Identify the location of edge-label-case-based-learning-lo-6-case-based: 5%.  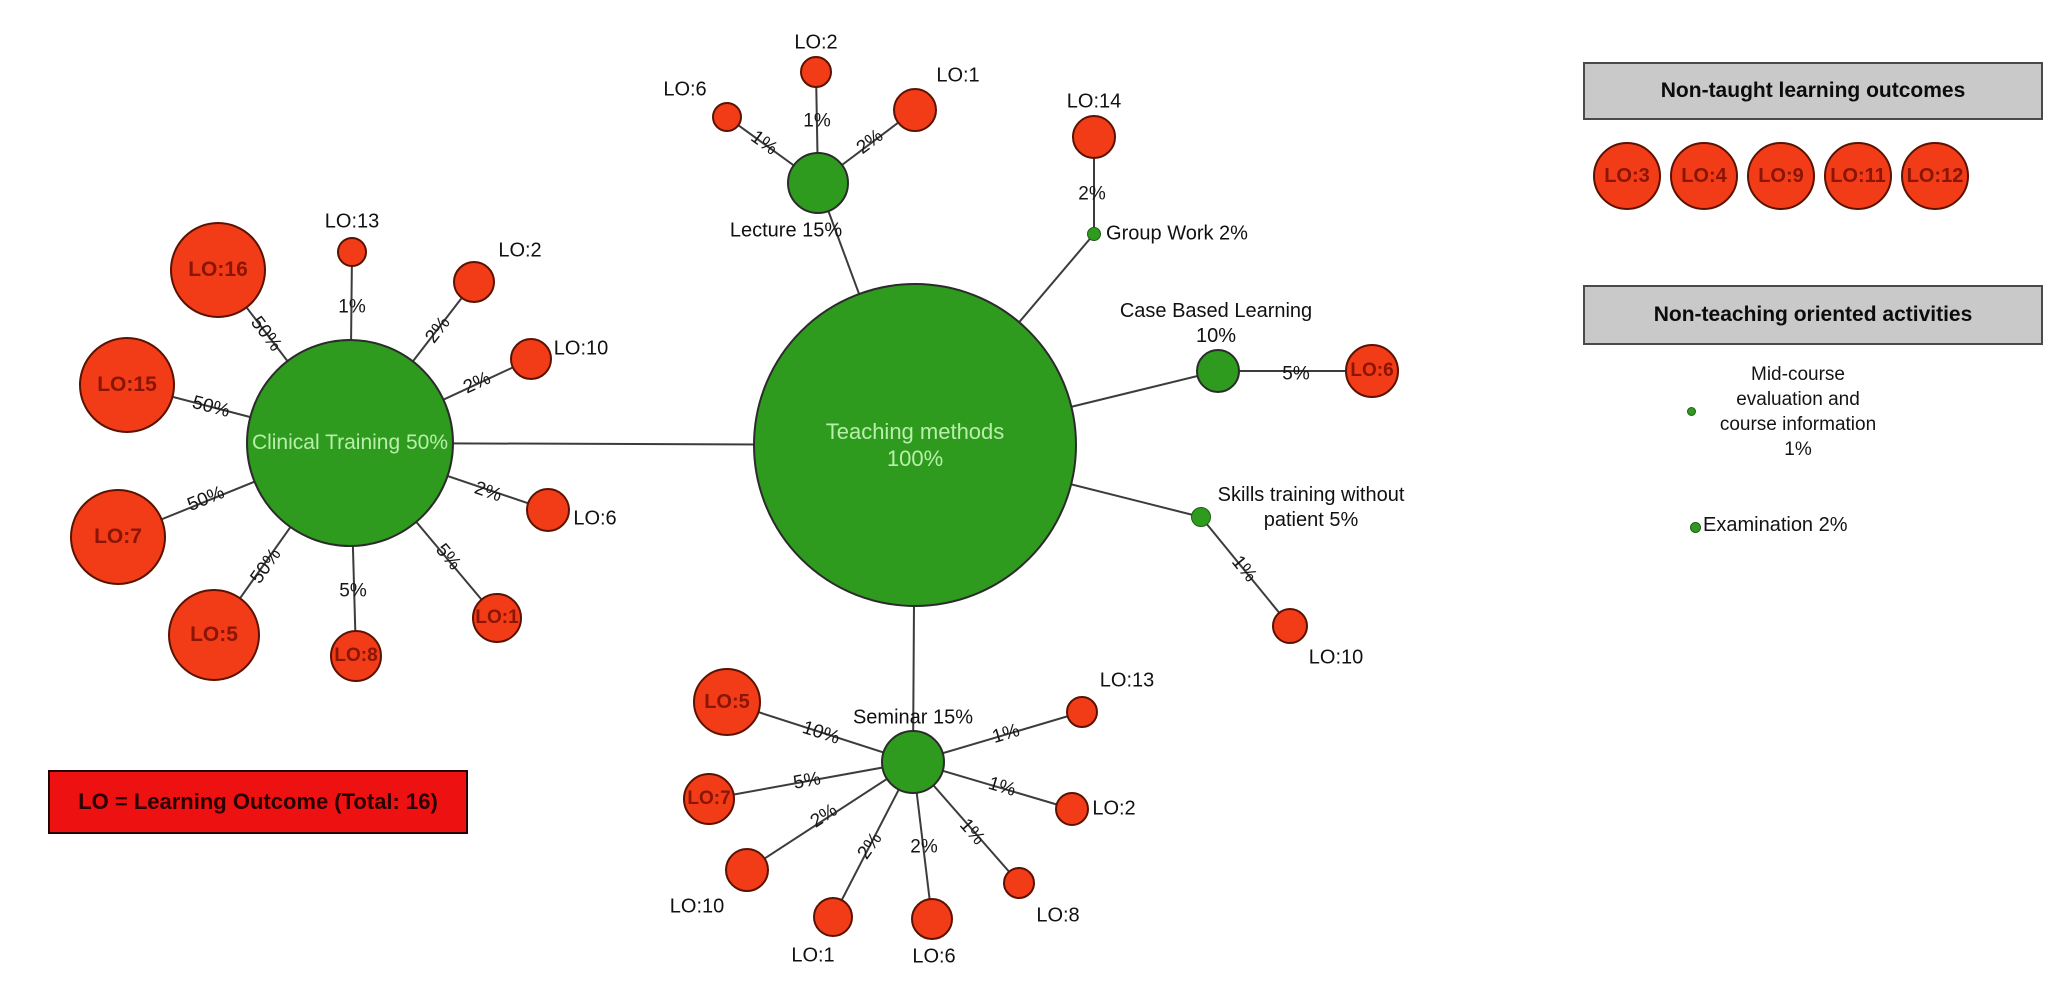
(1296, 374).